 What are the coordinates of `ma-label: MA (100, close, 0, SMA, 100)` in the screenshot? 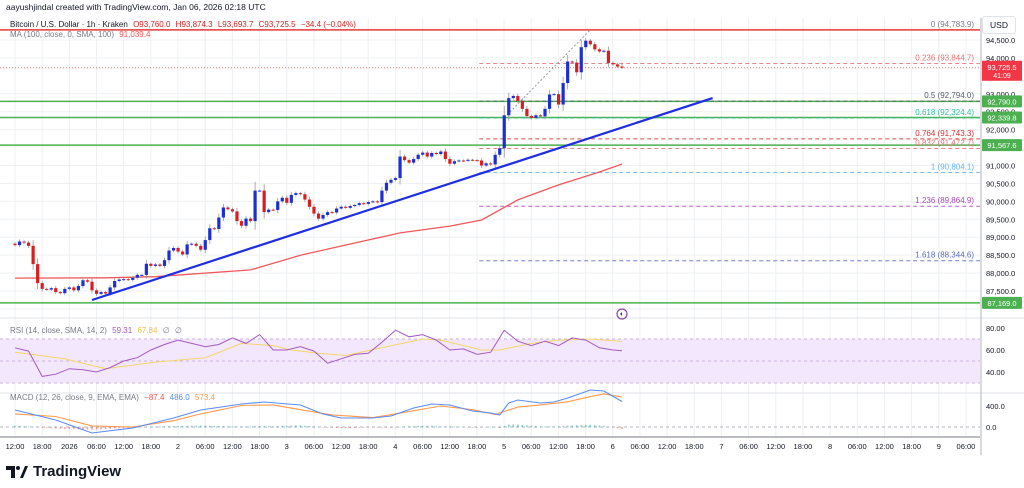 It's located at (62, 34).